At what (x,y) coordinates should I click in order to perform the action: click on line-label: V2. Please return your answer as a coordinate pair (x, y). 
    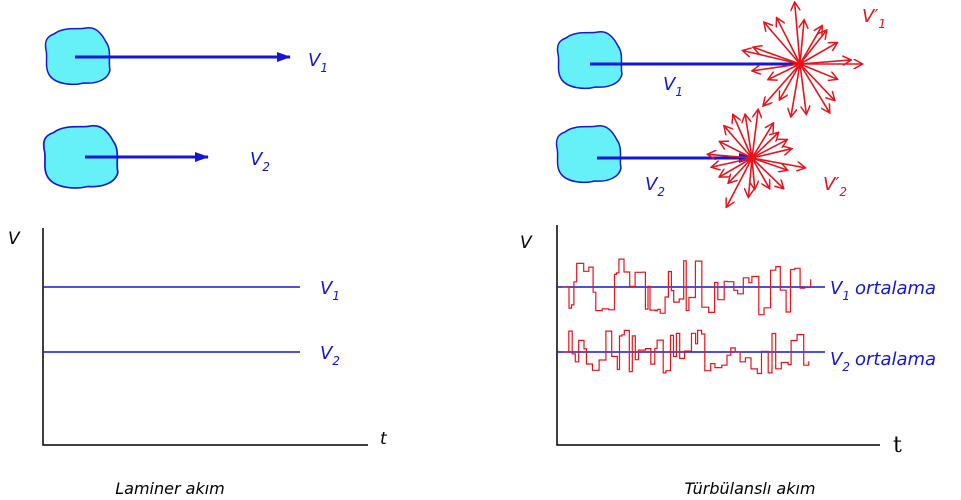
    Looking at the image, I should click on (330, 355).